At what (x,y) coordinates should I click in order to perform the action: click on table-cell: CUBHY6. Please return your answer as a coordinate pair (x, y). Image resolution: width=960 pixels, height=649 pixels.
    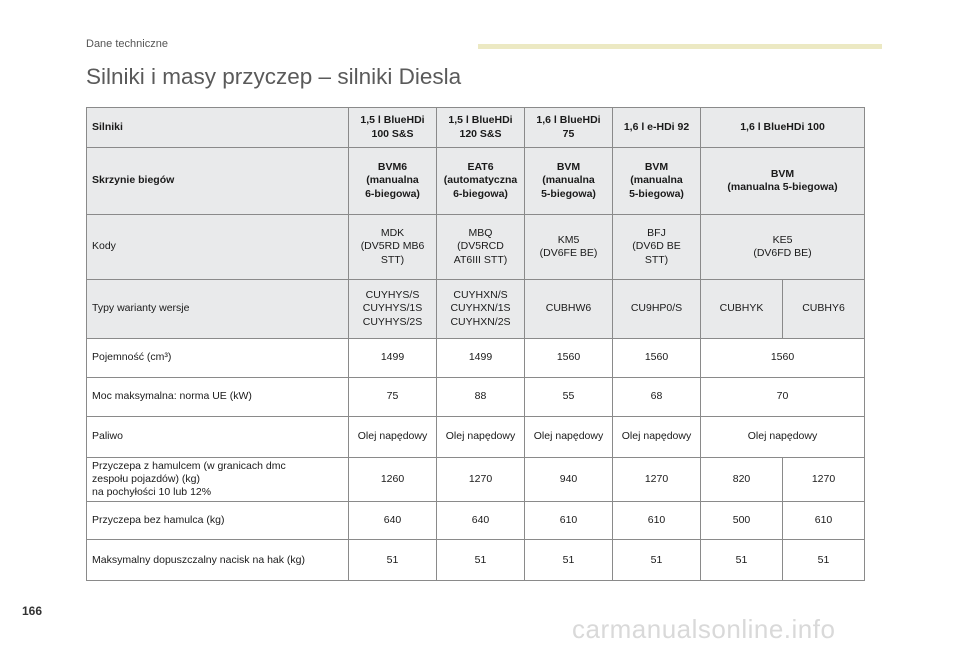
    Looking at the image, I should click on (823, 309).